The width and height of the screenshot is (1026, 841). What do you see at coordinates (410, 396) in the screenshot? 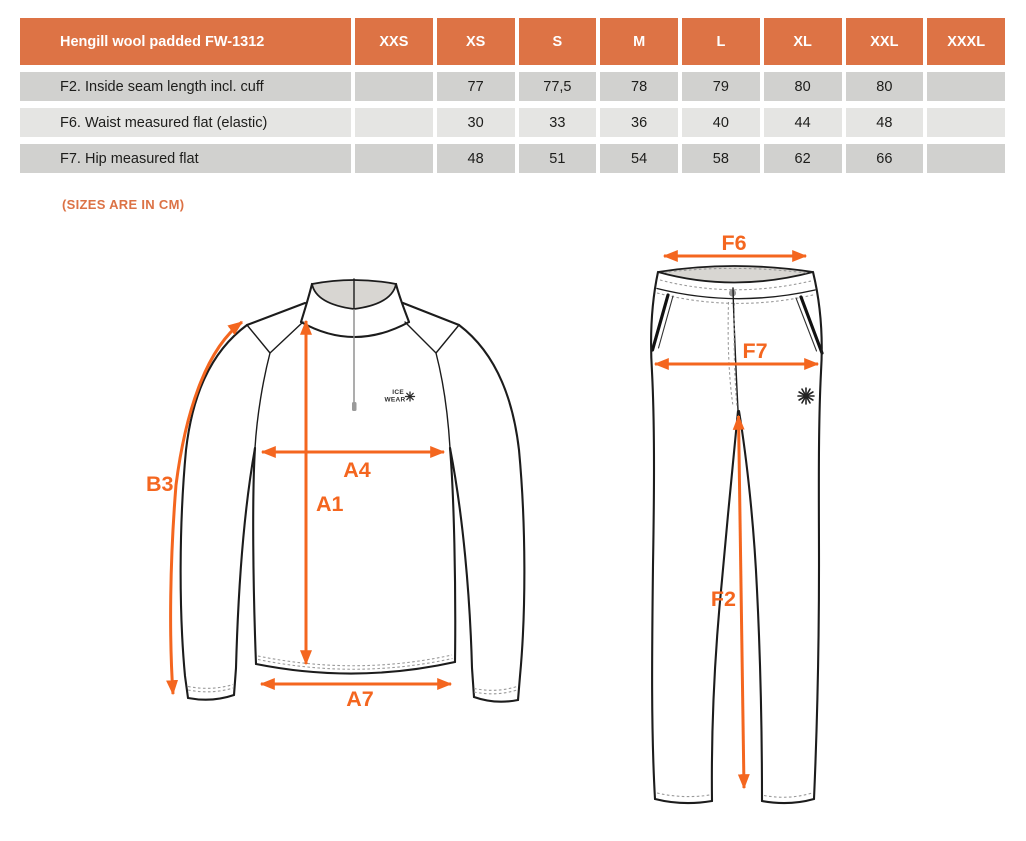
I see `logo-snowflake-icon` at bounding box center [410, 396].